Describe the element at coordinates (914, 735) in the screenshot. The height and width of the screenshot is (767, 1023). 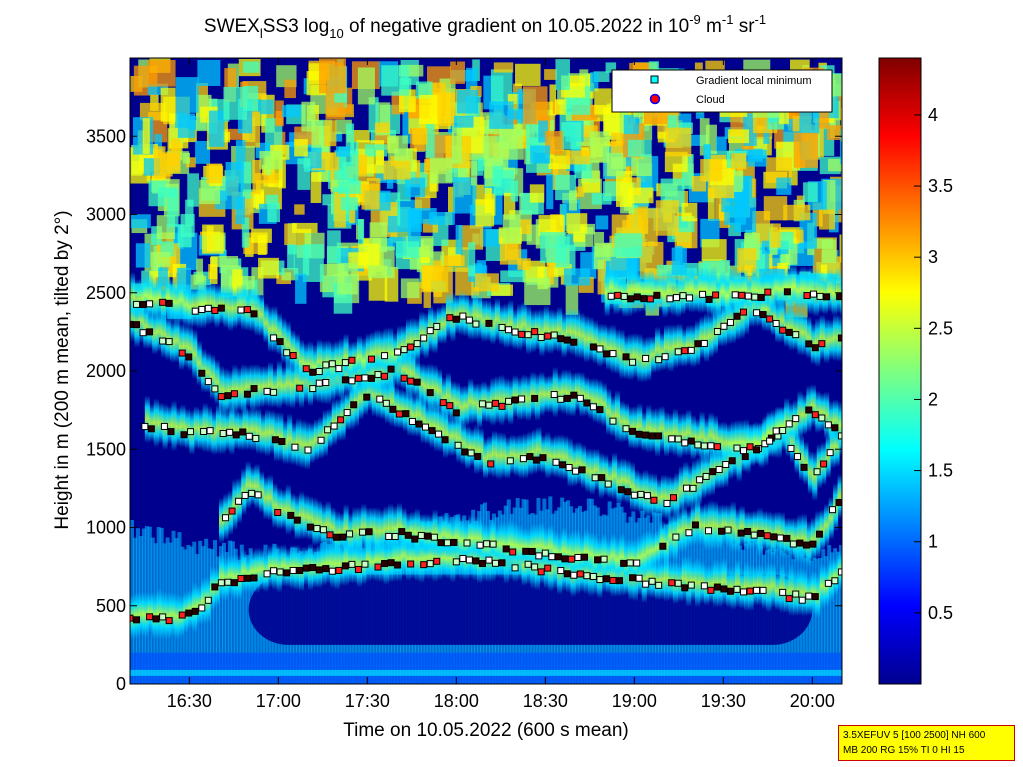
I see `info-line-1: 3.5XEFUV 5 [100 2500] NH 600` at that location.